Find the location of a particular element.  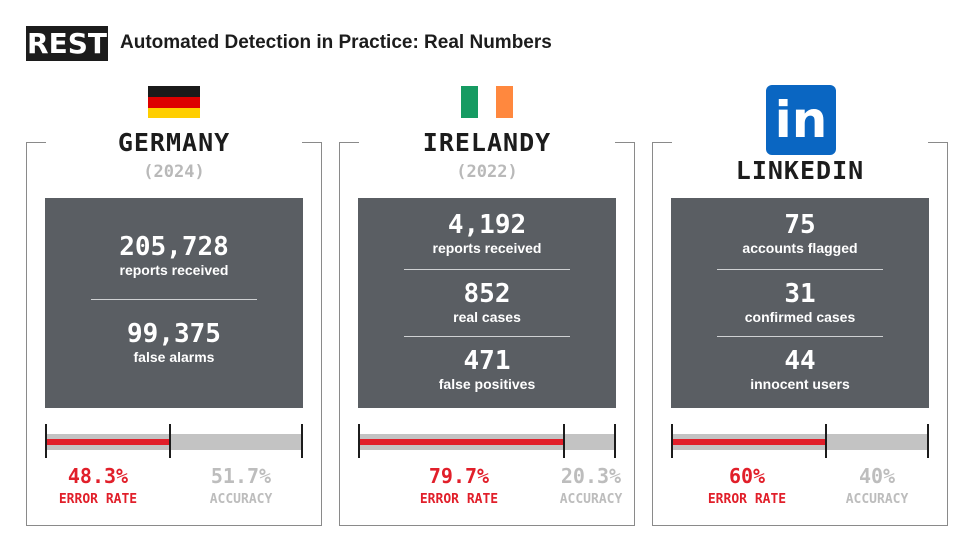

stat-false-alarms: 99,375 false alarms is located at coordinates (174, 342).